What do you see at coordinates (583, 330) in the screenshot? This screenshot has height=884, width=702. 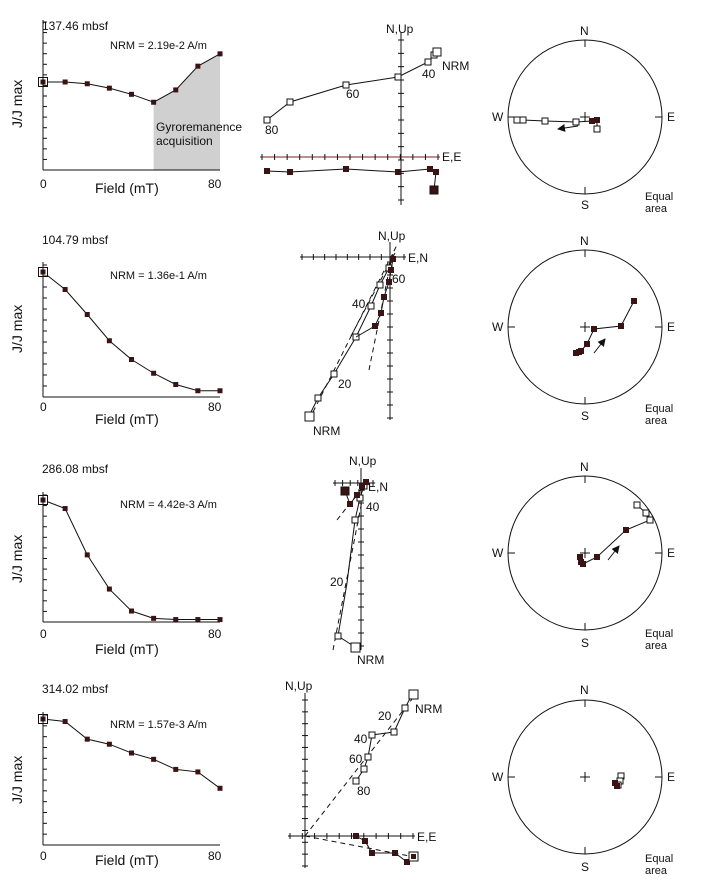 I see `equal-area-plot-2: N S W E Equal area` at bounding box center [583, 330].